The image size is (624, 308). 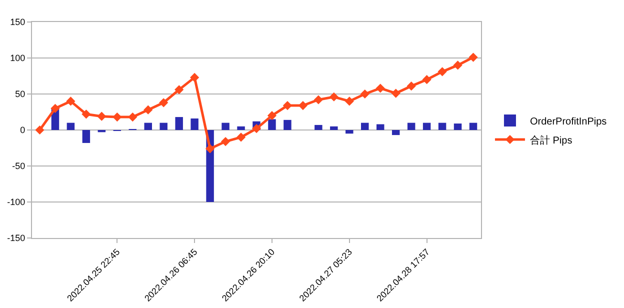 What do you see at coordinates (19, 166) in the screenshot?
I see `y-tick-label: -50` at bounding box center [19, 166].